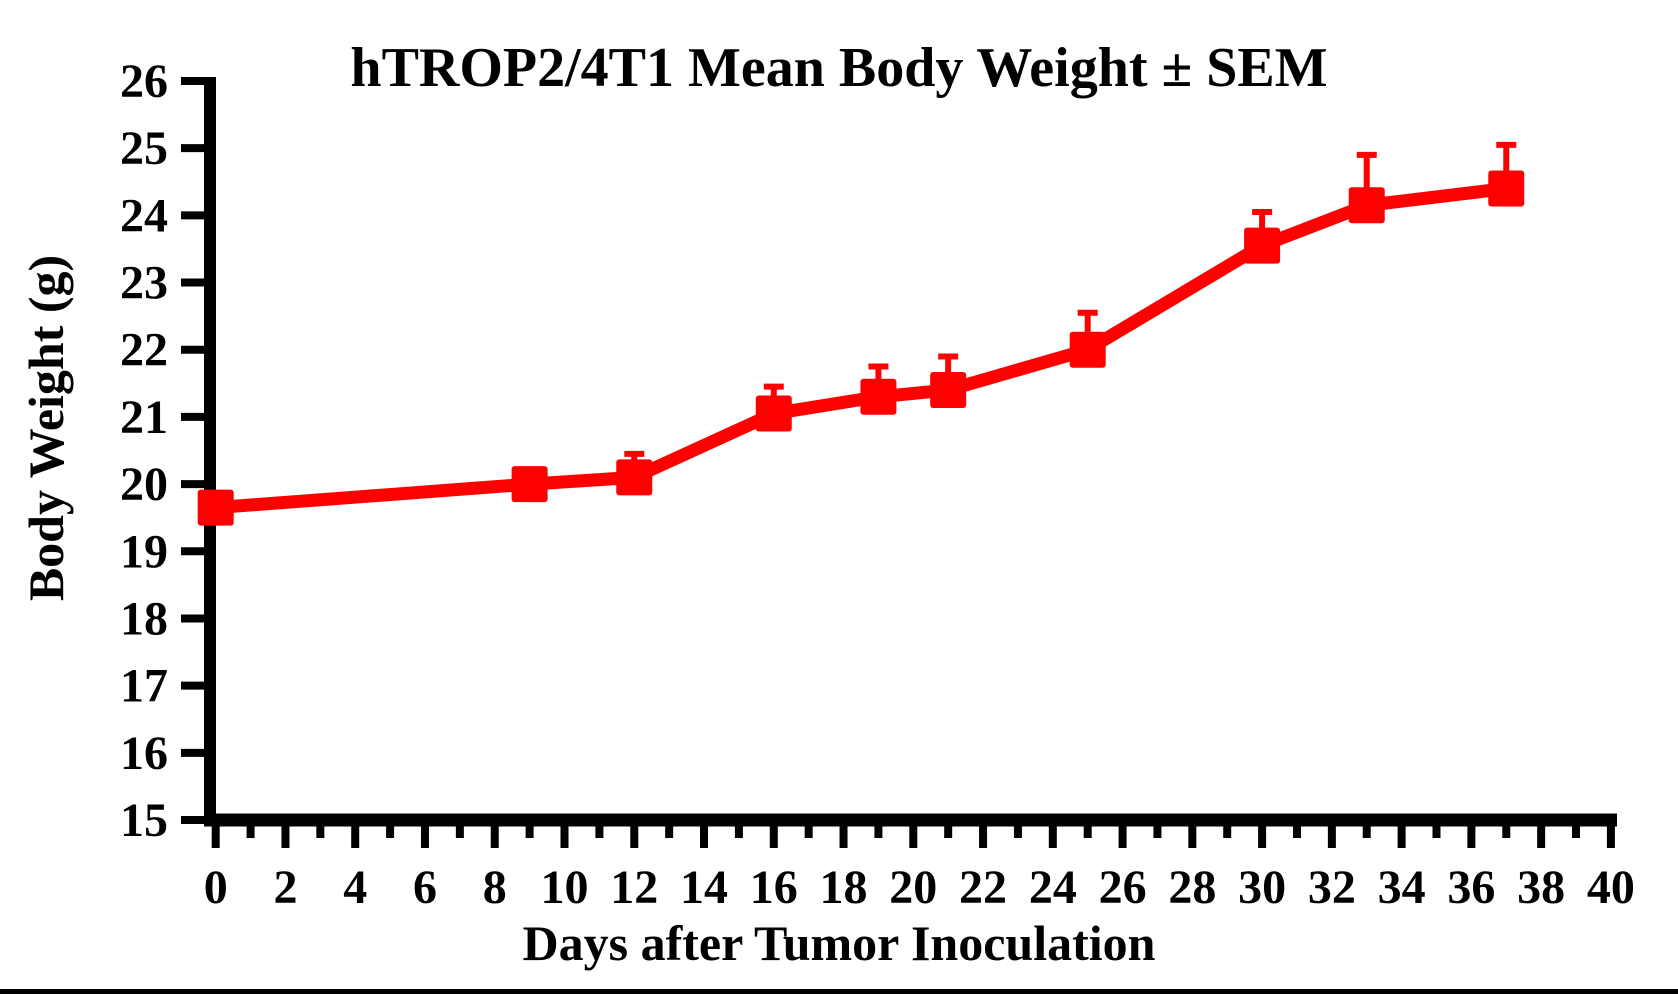 The width and height of the screenshot is (1678, 994). Describe the element at coordinates (565, 887) in the screenshot. I see `x-tick-label: 10` at that location.